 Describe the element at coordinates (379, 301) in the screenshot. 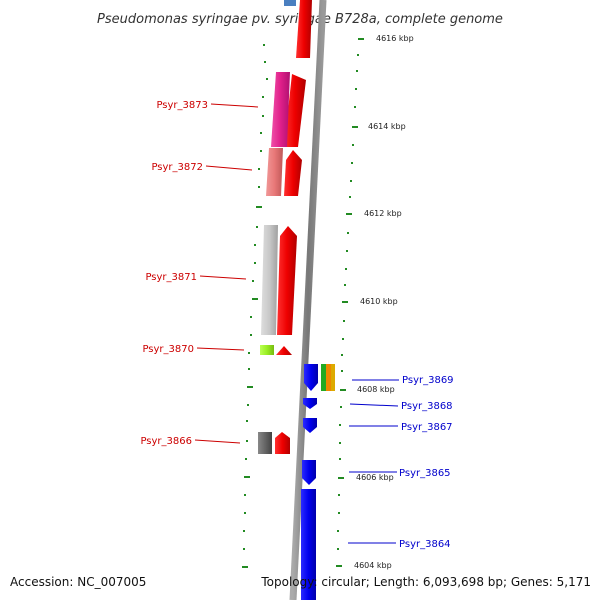

I see `kbp-label-4610: 4610 kbp` at that location.